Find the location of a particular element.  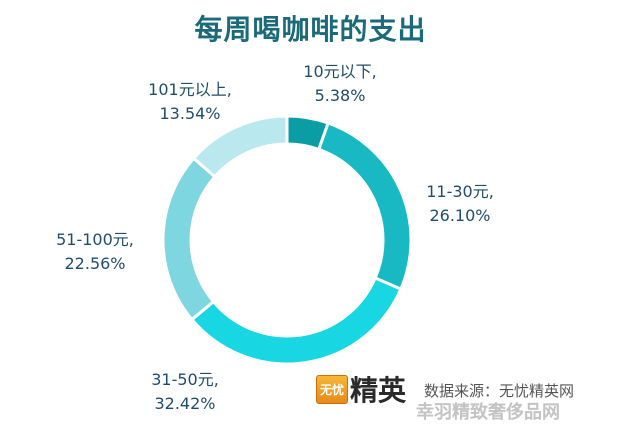

logo: 无忧 精英 is located at coordinates (361, 389).